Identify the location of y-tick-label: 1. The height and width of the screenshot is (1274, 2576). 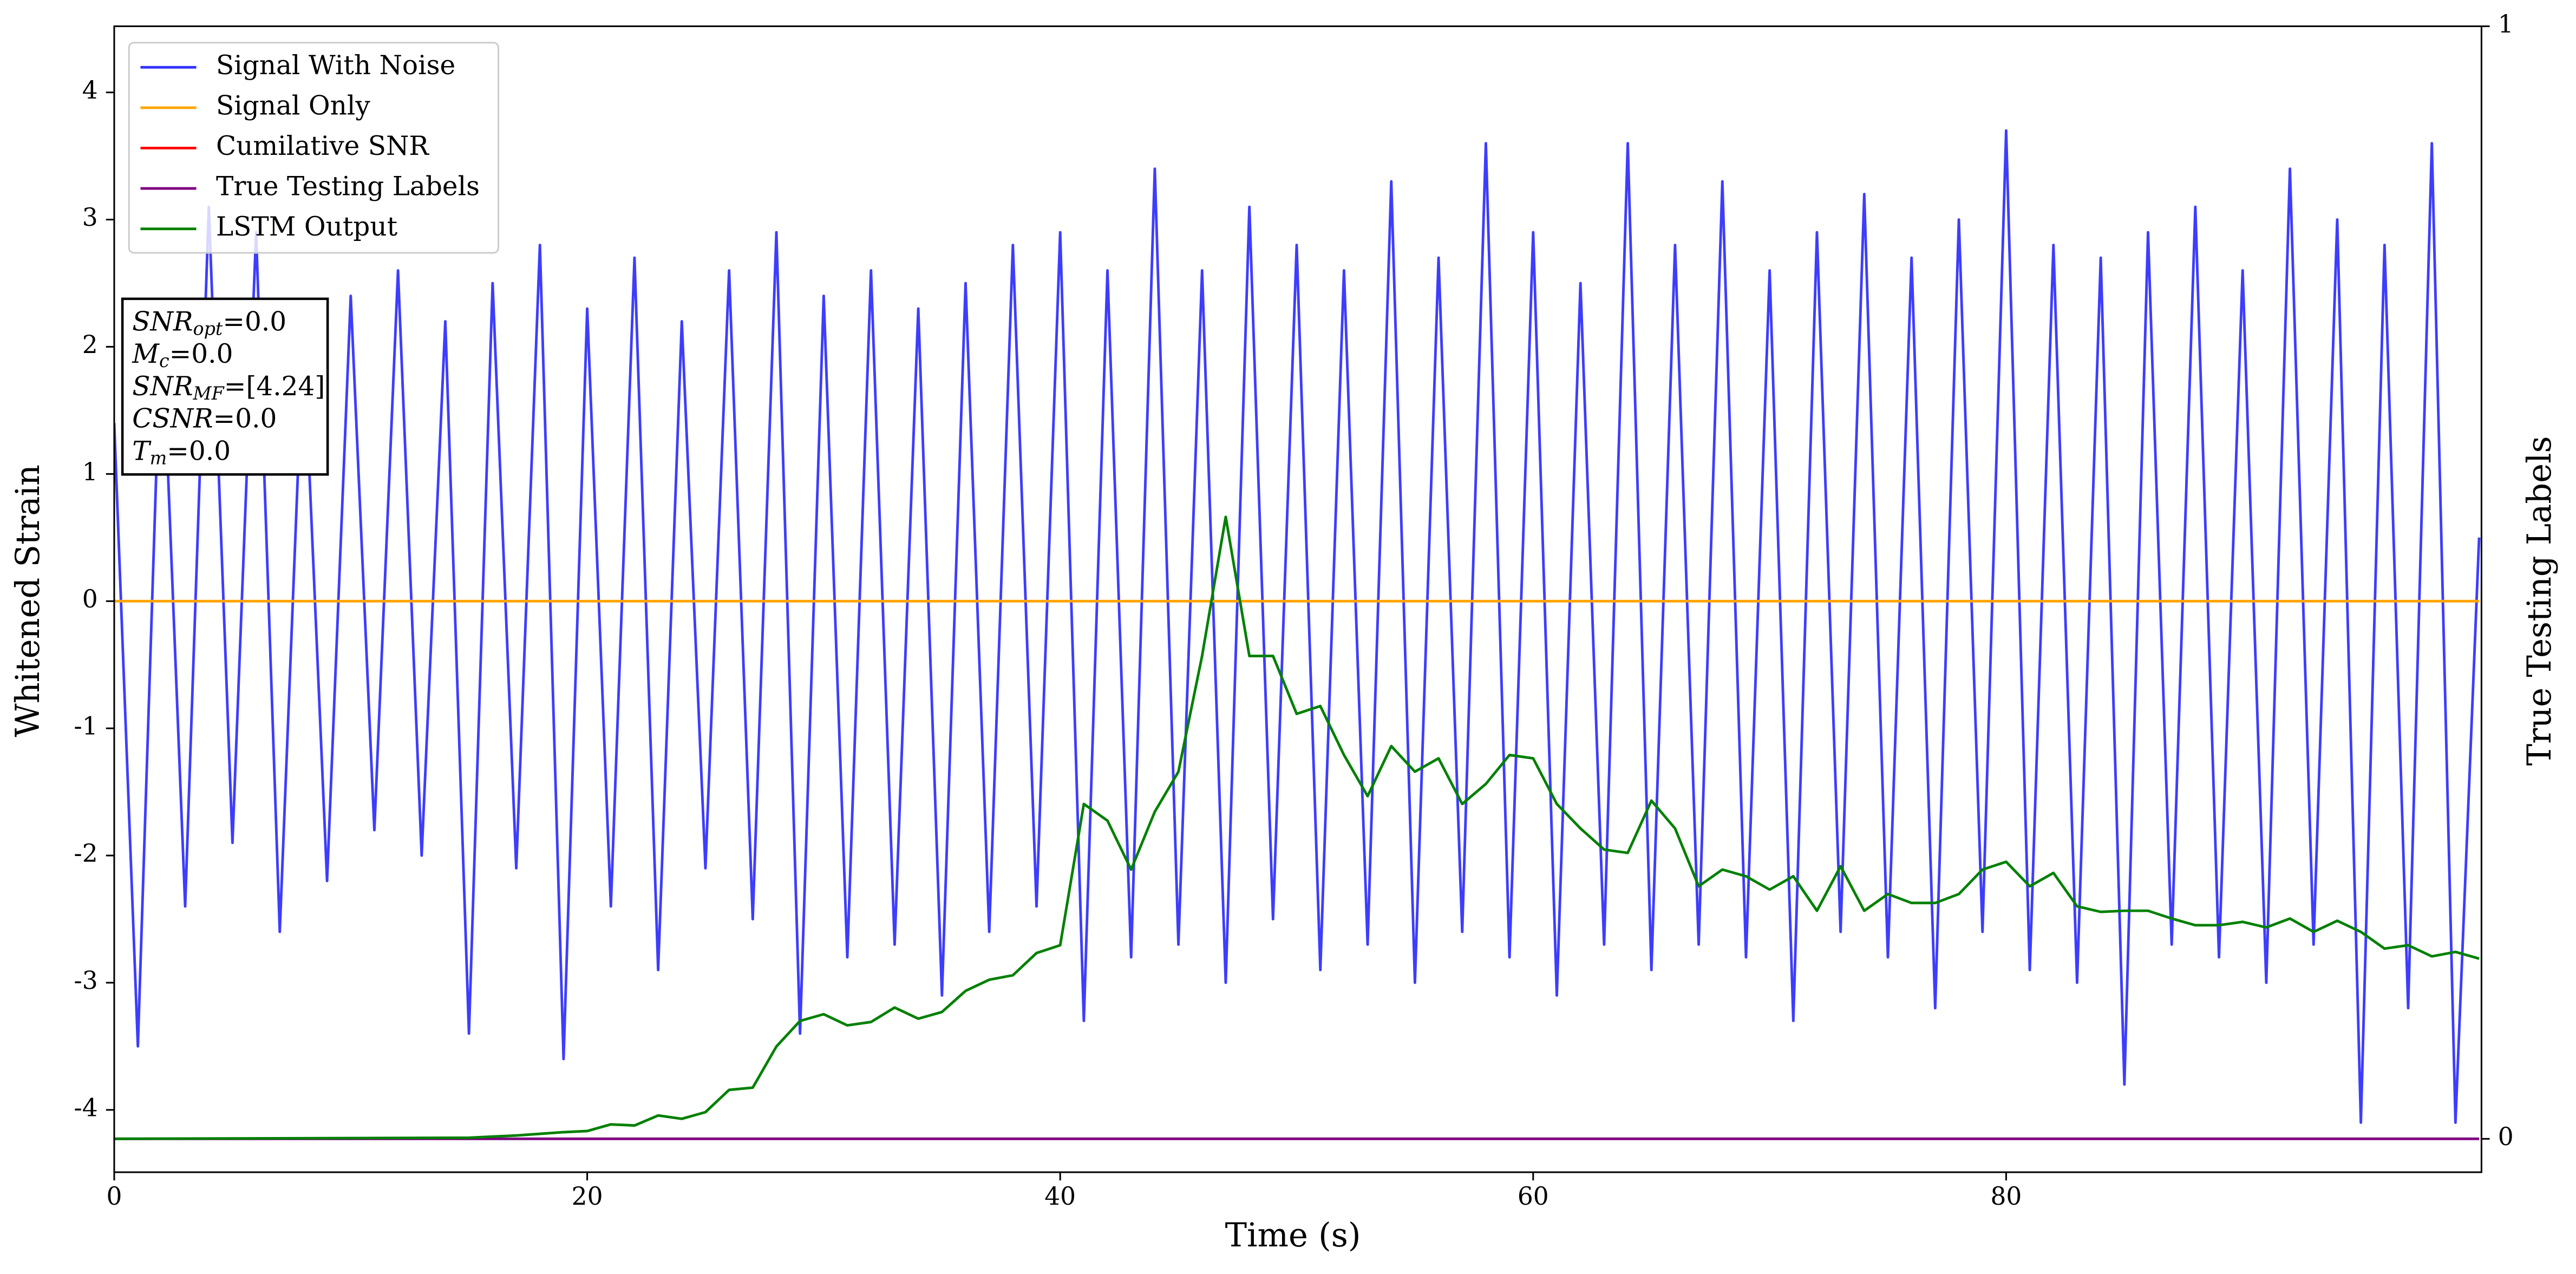
(90, 472).